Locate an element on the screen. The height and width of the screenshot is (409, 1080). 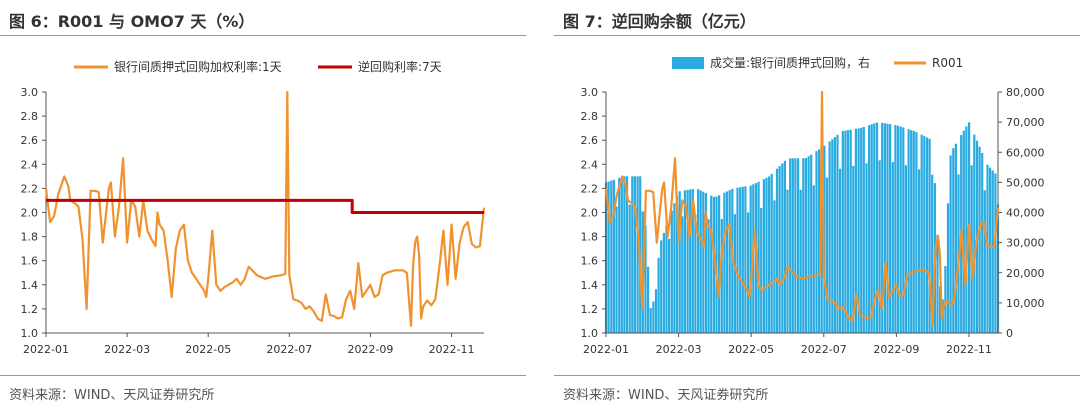
y-tick-label-left: 2.2 is located at coordinates (590, 188).